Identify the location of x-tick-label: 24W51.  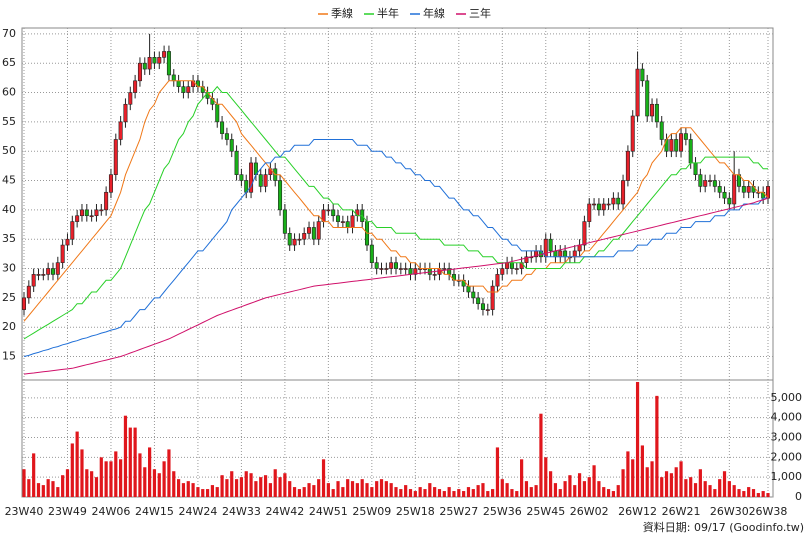
(328, 511).